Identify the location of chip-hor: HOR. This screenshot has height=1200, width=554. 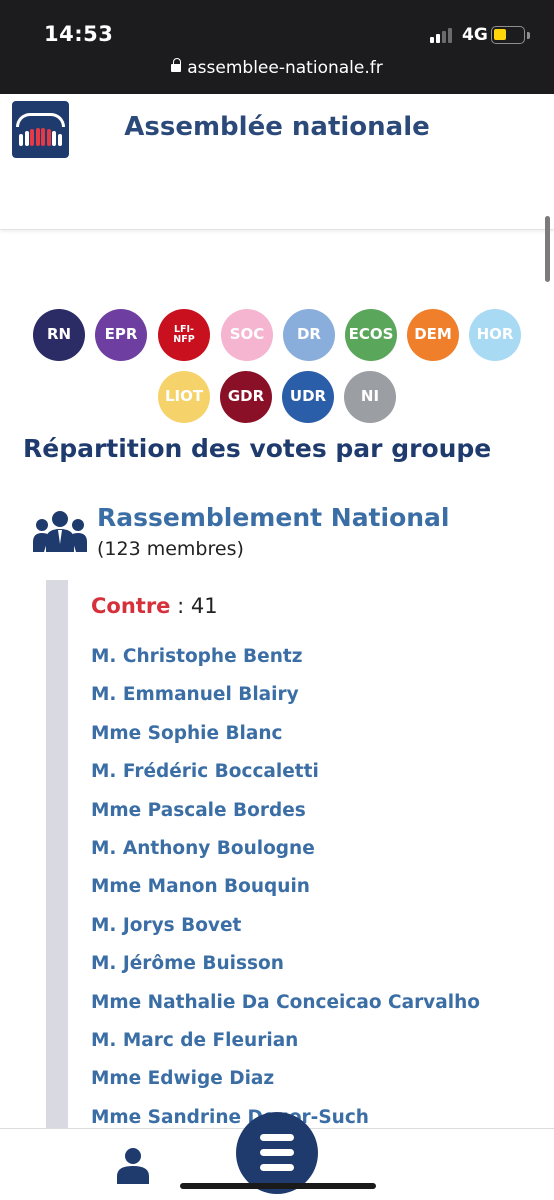
(495, 335).